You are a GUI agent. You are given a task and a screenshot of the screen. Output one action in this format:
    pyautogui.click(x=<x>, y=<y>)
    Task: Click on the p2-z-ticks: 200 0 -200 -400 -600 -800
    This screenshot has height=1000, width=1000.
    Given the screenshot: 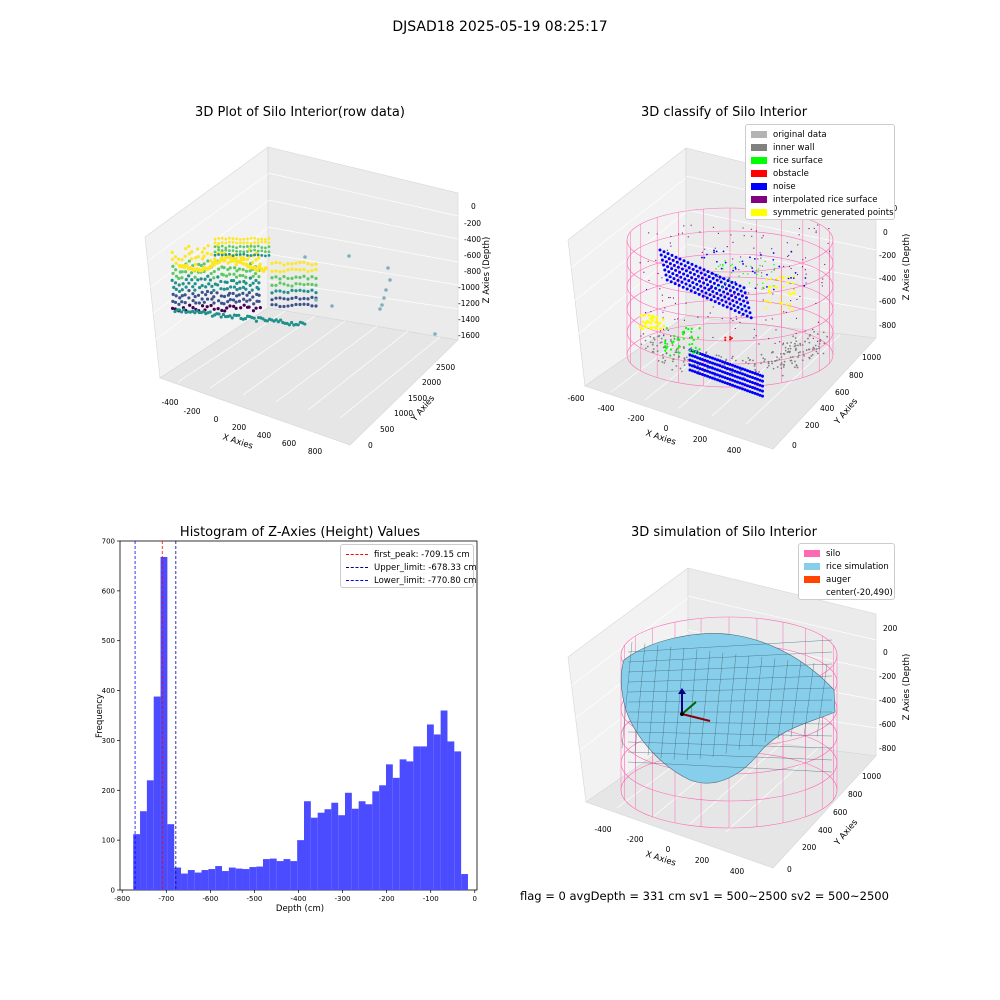 What is the action you would take?
    pyautogui.click(x=888, y=267)
    